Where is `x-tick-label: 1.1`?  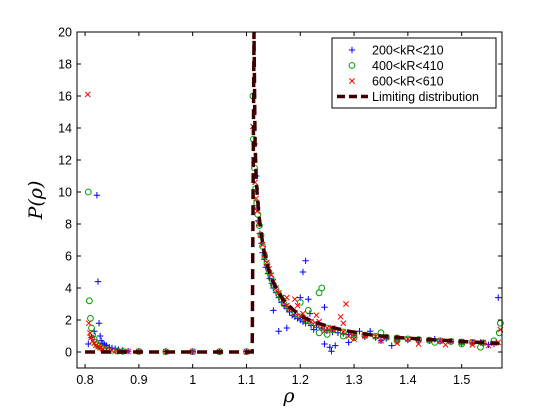
x-tick-label: 1.1 is located at coordinates (246, 380).